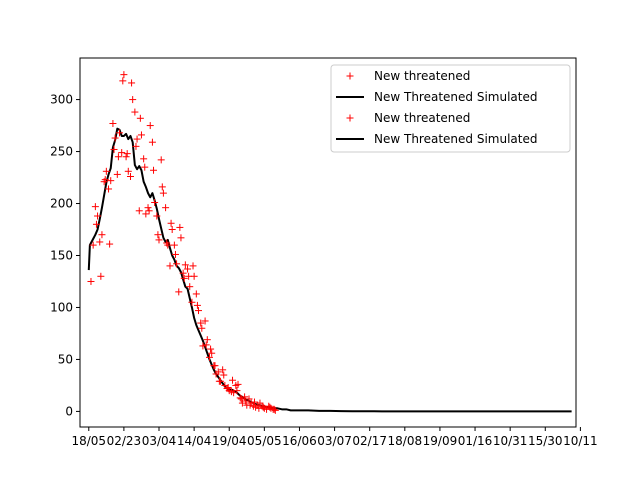 The height and width of the screenshot is (480, 640). What do you see at coordinates (88, 441) in the screenshot?
I see `x-tick-label: 18/05` at bounding box center [88, 441].